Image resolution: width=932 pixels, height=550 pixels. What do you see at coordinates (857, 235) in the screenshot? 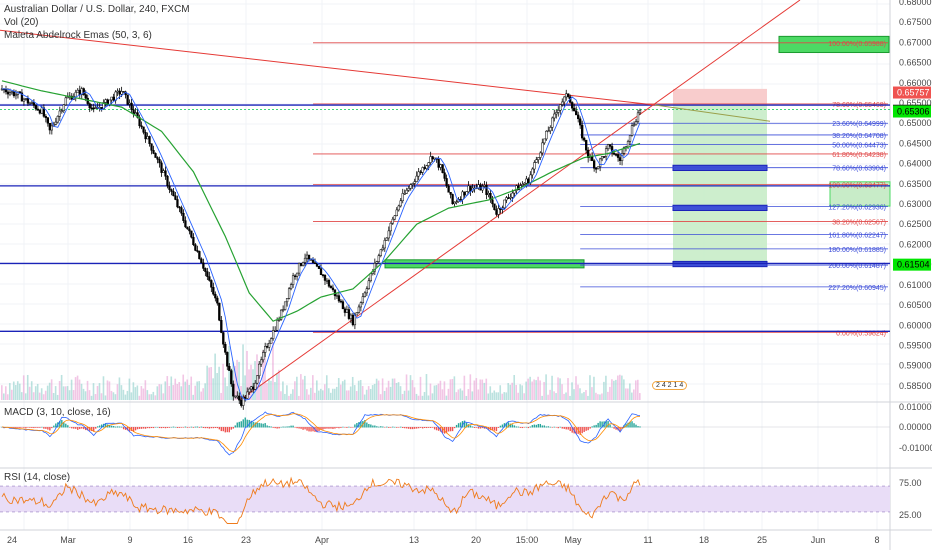
I see `fib-level-label: 161.80%(0.62247)` at bounding box center [857, 235].